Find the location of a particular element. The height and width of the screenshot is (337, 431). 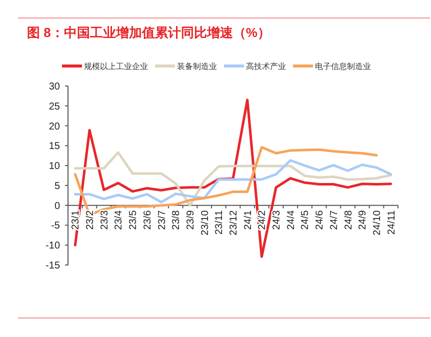

x-tick-label: 24/2 is located at coordinates (262, 220).